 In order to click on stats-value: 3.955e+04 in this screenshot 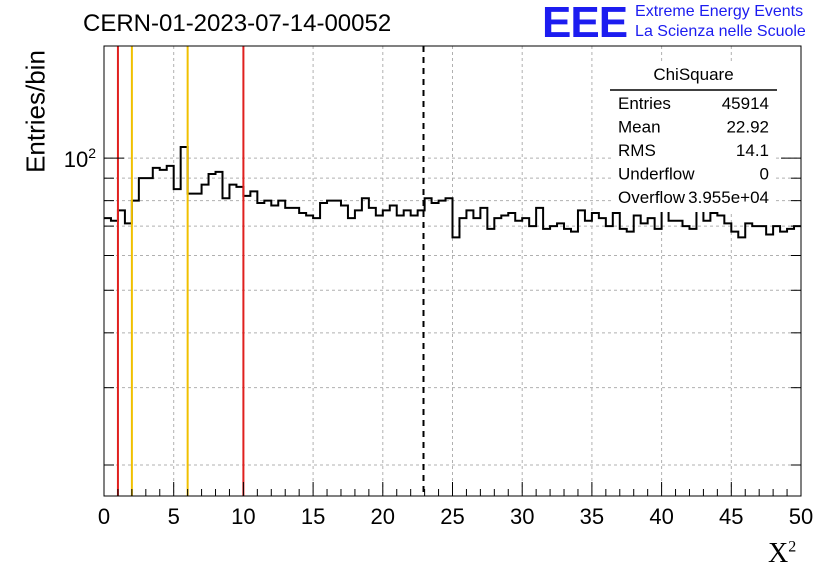, I will do `click(728, 197)`.